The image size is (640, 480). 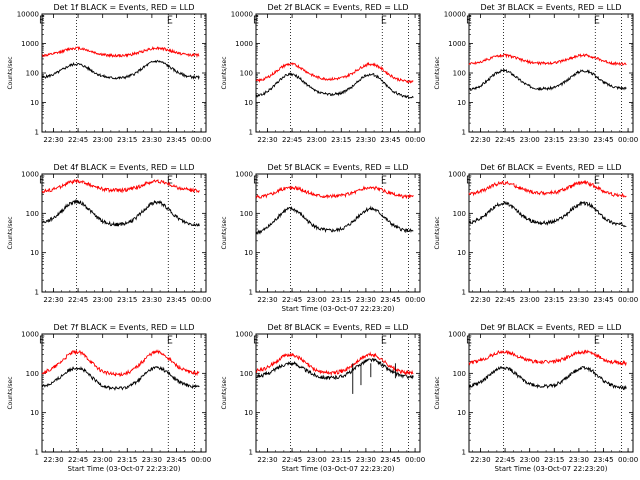 I want to click on panel-title: Det 7f BLACK = Events, RED = LLD, so click(x=123, y=327).